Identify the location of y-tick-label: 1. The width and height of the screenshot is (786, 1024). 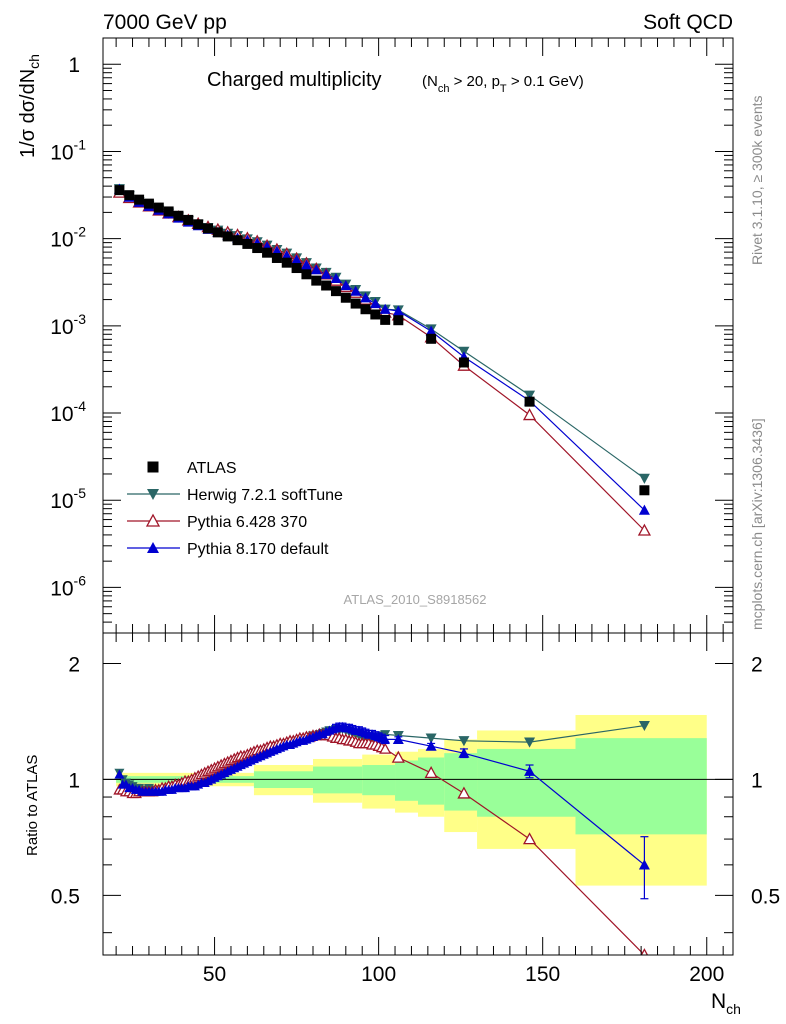
(74, 65).